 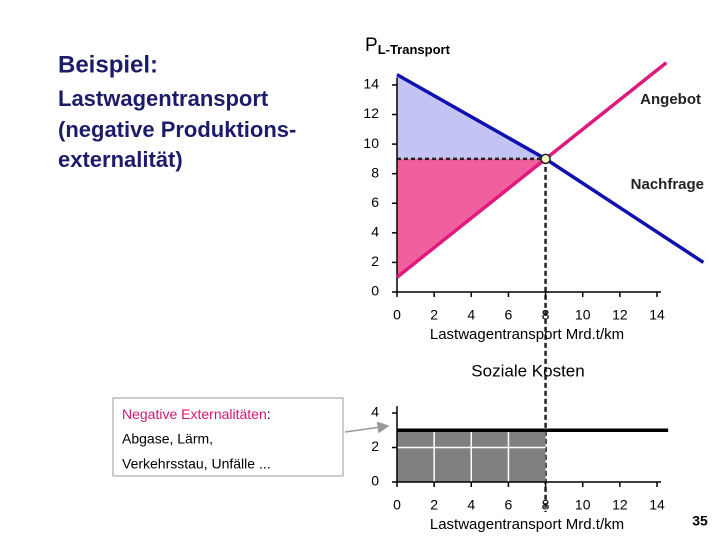 What do you see at coordinates (667, 184) in the screenshot?
I see `series-label: Nachfrage` at bounding box center [667, 184].